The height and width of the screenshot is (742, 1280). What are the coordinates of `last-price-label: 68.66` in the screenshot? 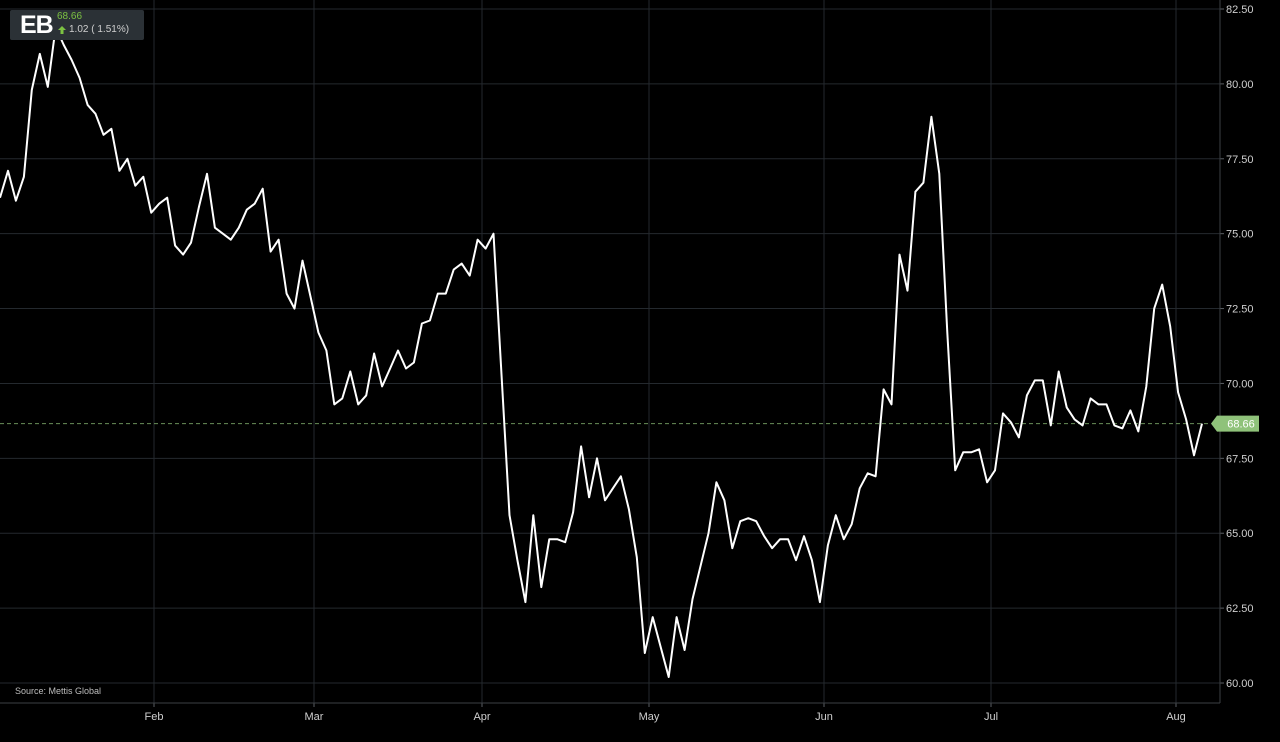 It's located at (1241, 425).